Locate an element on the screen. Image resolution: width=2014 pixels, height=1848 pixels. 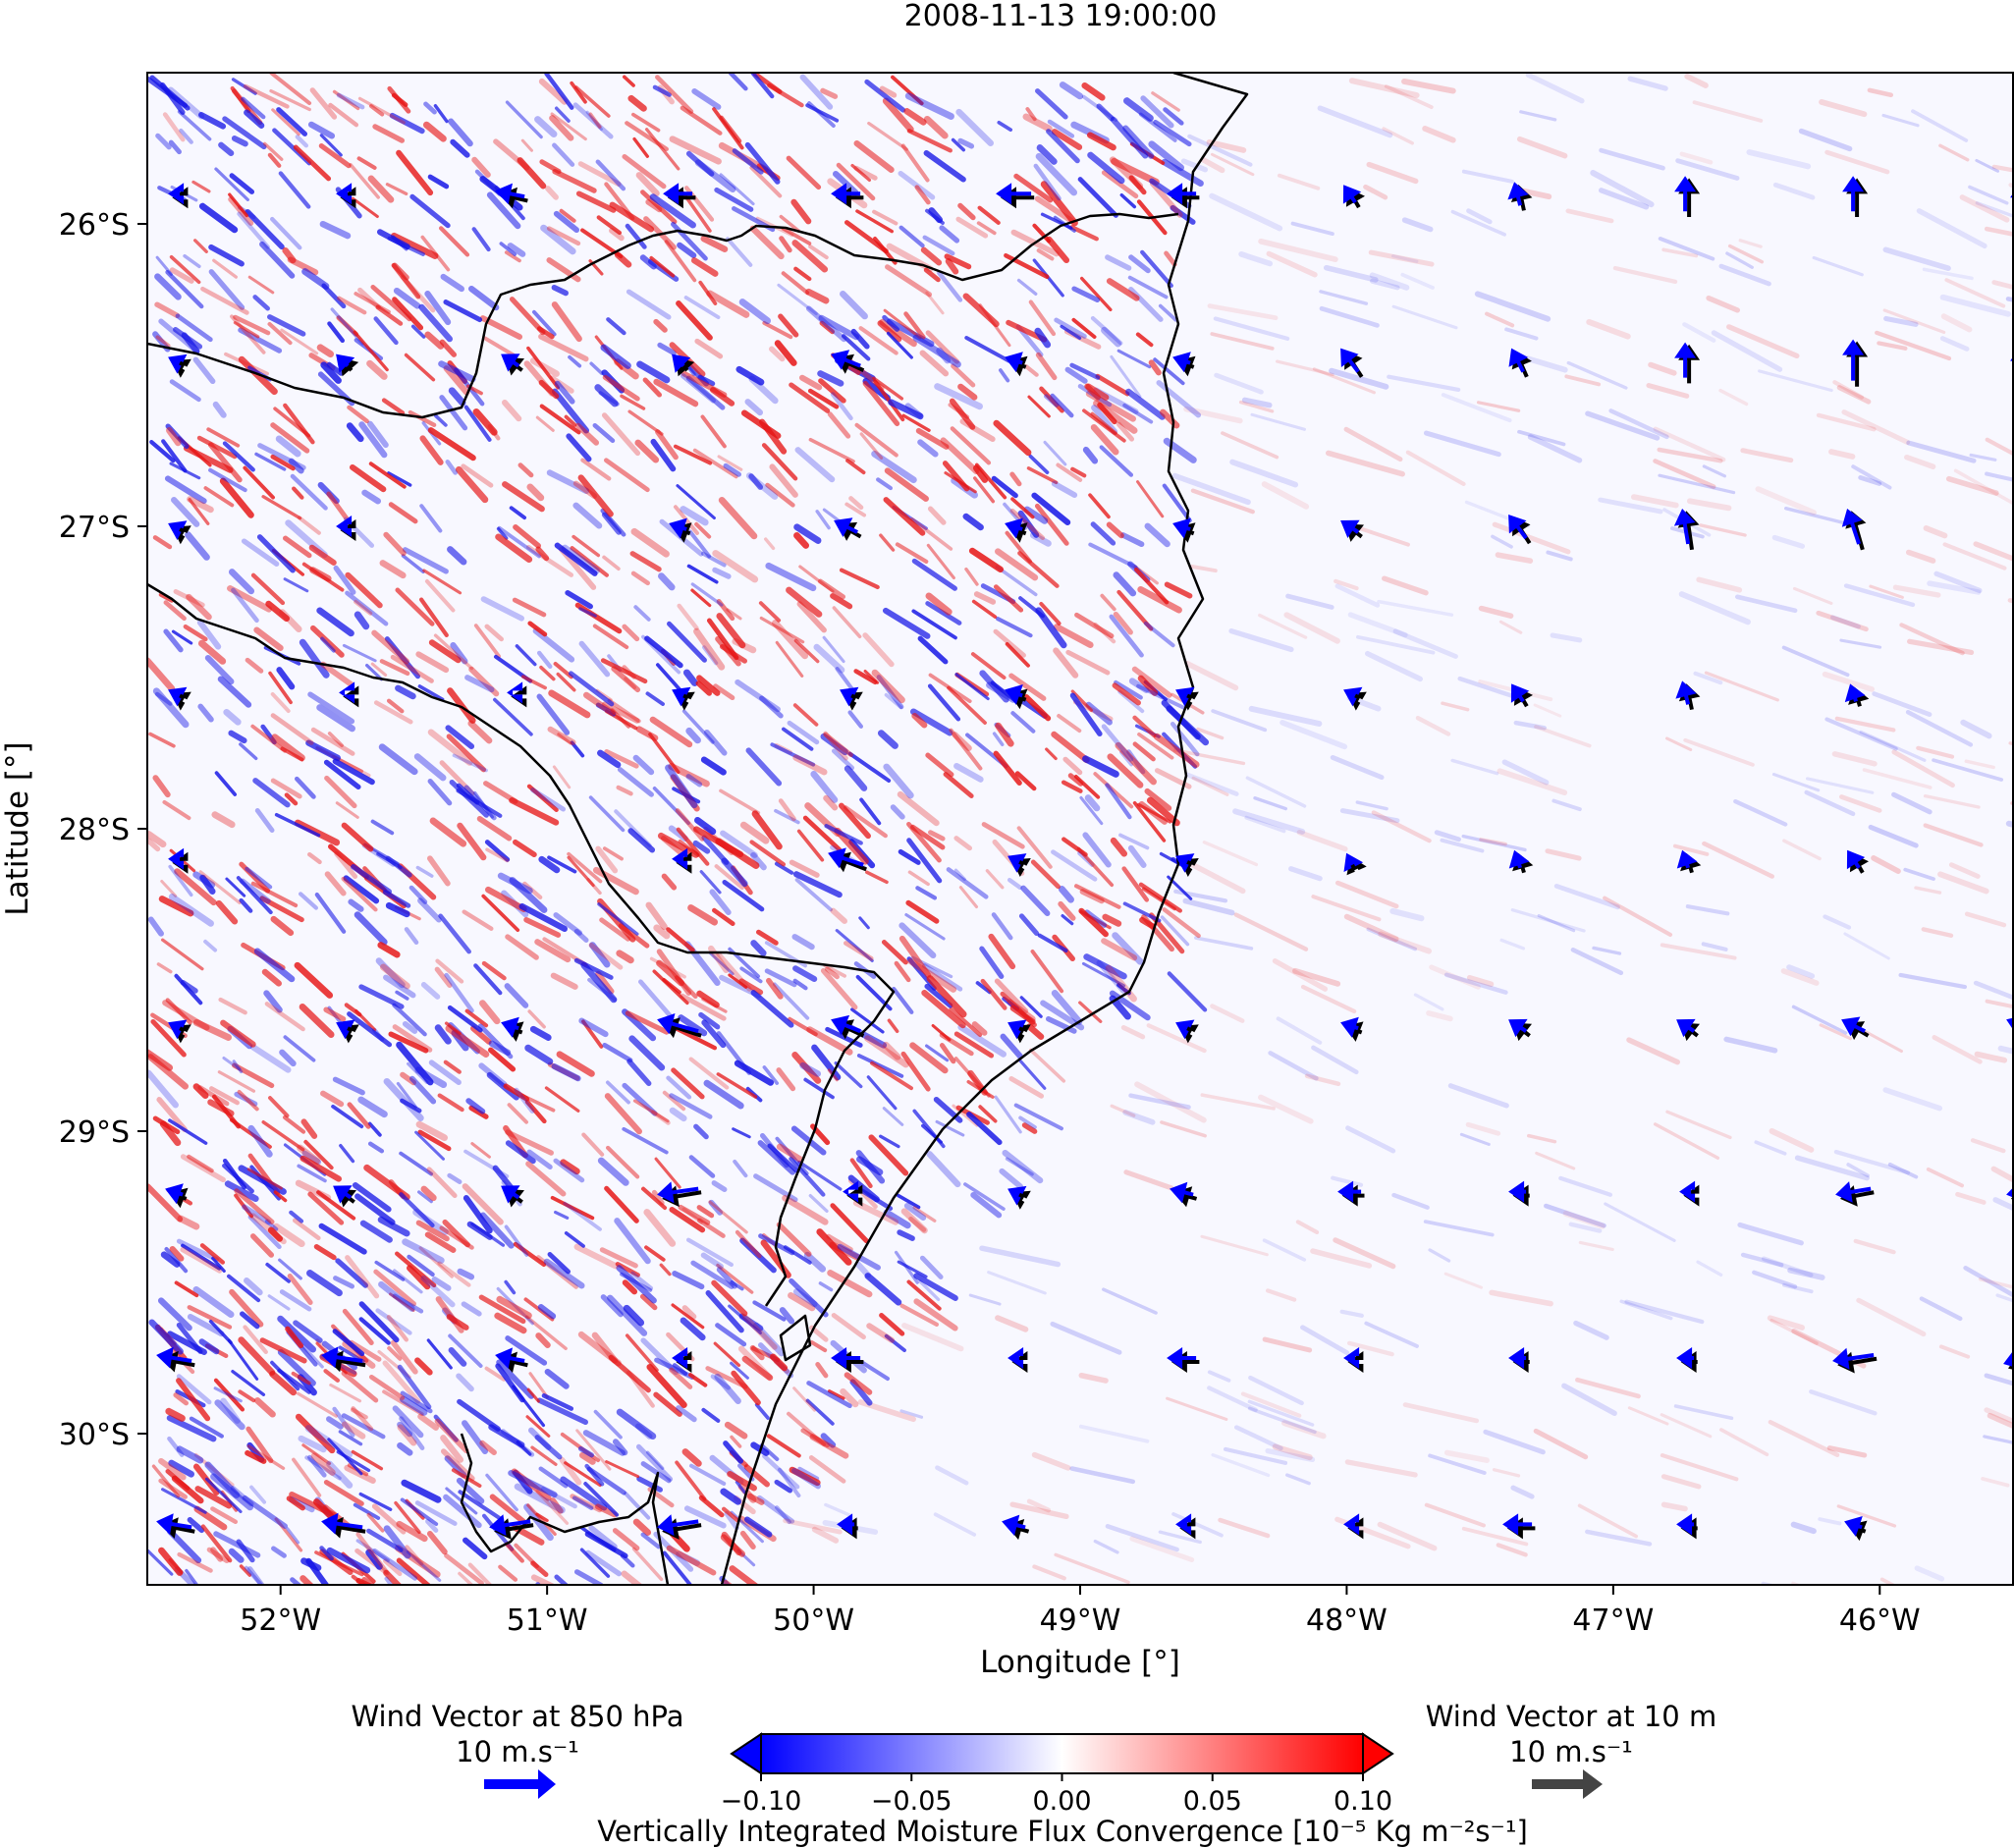
colorbar-low-extend is located at coordinates (746, 1754).